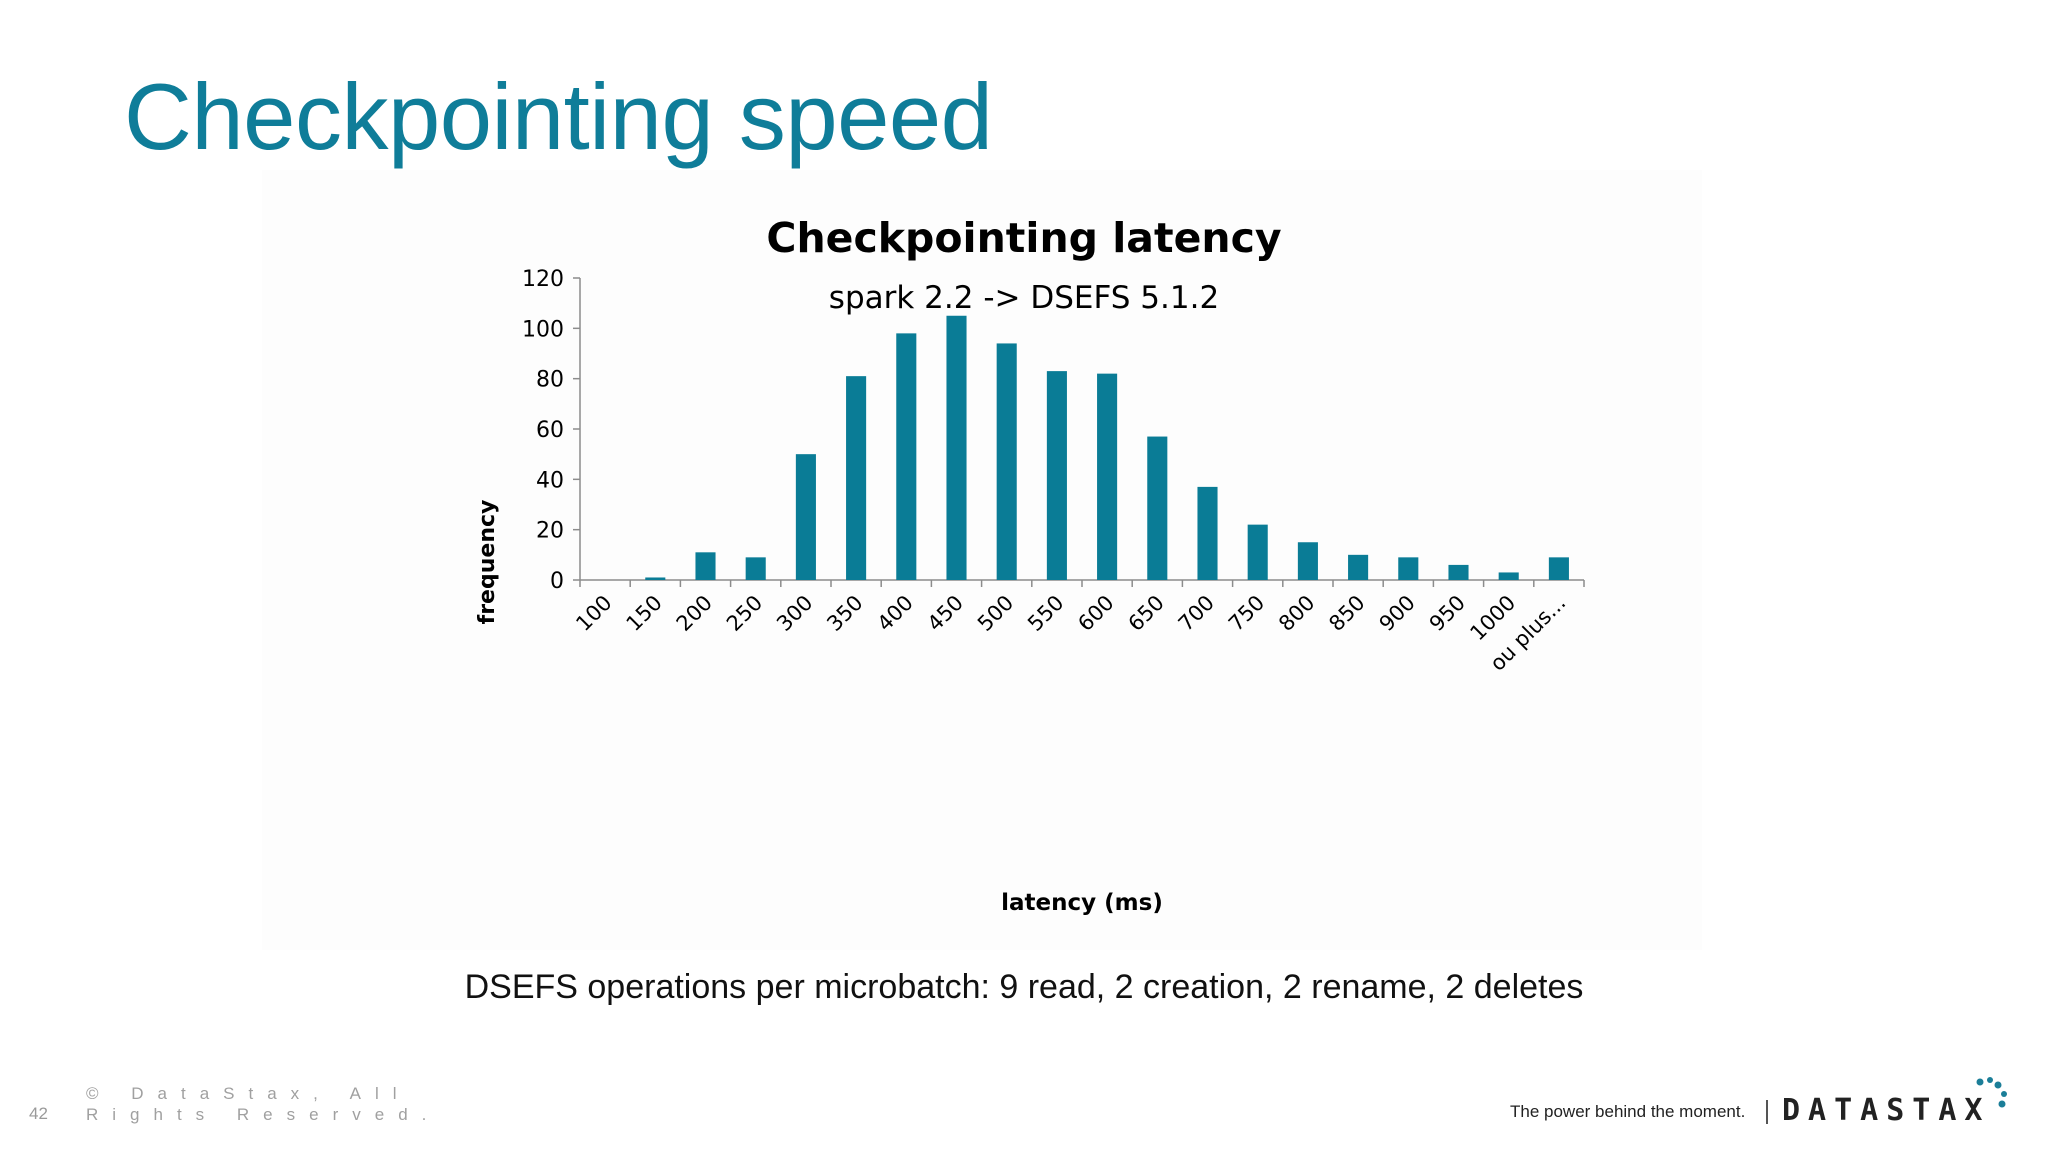  What do you see at coordinates (1886, 1110) in the screenshot?
I see `datastax-logo-text: DATASTAX` at bounding box center [1886, 1110].